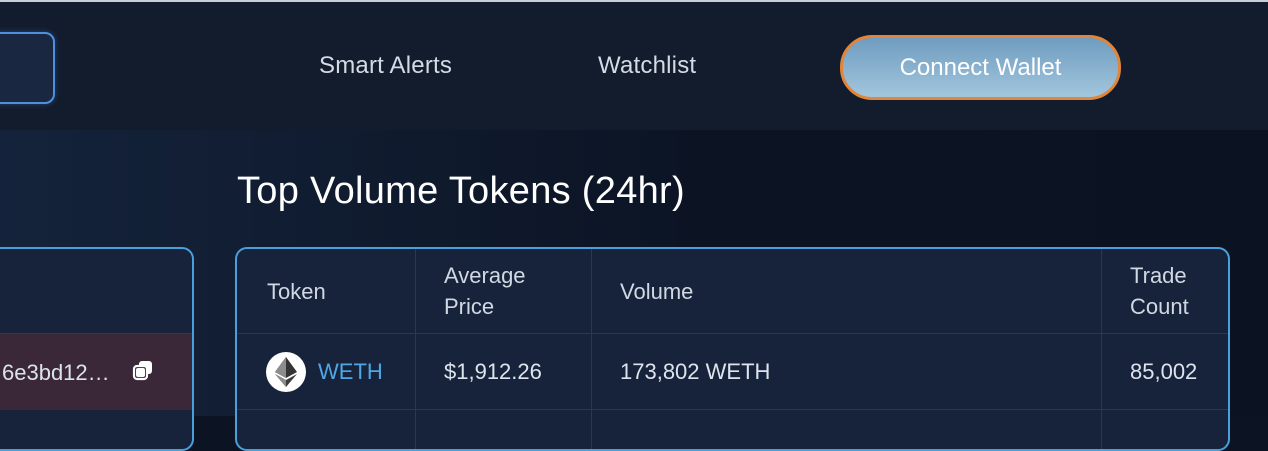  I want to click on nav-link-watchlist: Watchlist, so click(647, 65).